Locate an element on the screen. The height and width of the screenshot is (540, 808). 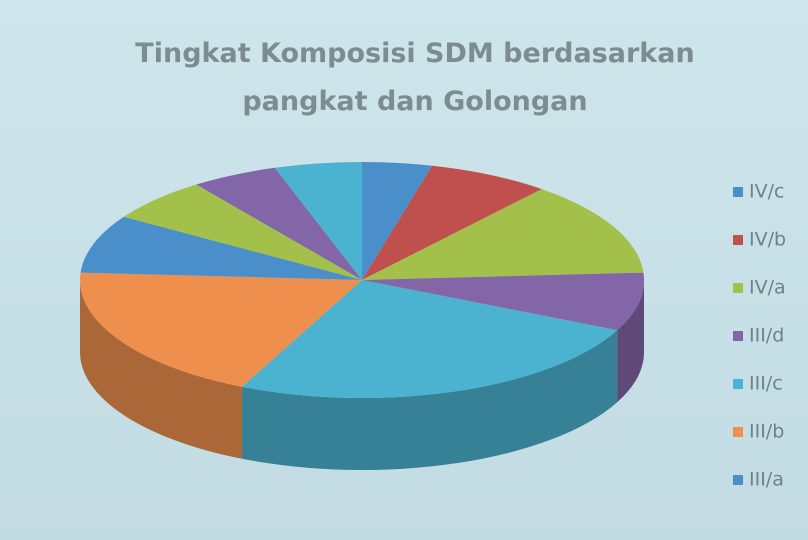
legend-label: IV/b is located at coordinates (767, 240).